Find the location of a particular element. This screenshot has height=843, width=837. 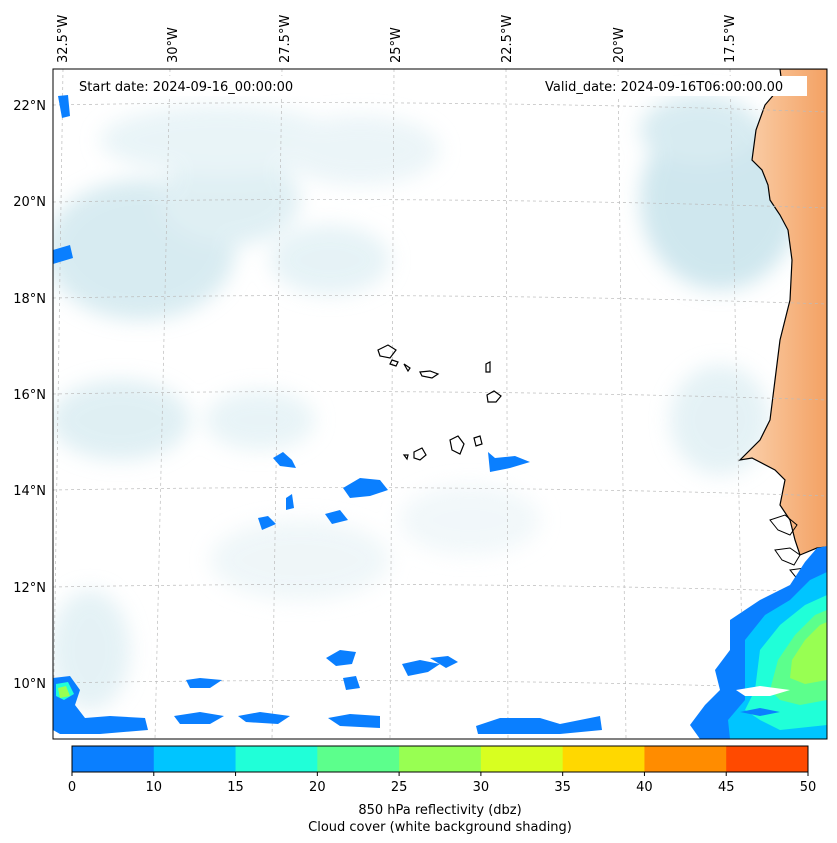

lat-label: 14°N is located at coordinates (29, 491).